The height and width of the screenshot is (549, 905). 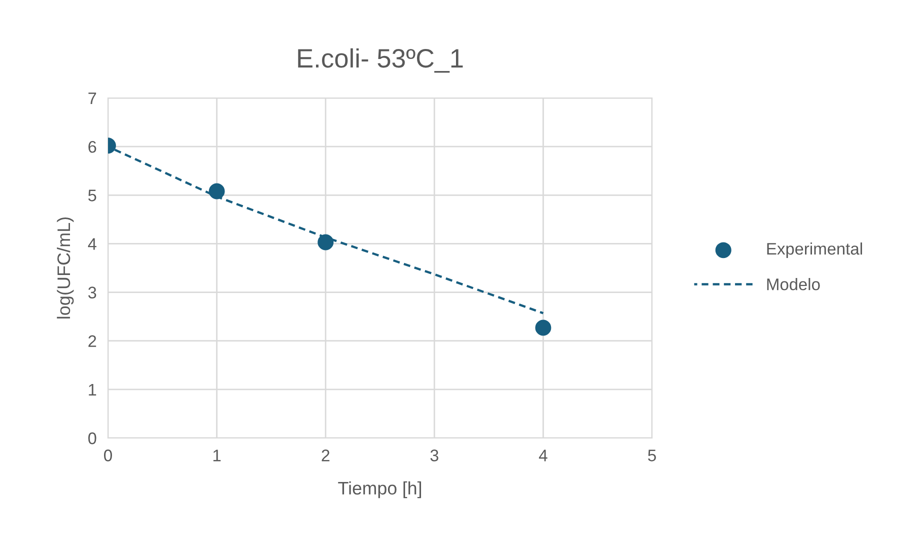 I want to click on y-tick-label: 5, so click(x=92, y=196).